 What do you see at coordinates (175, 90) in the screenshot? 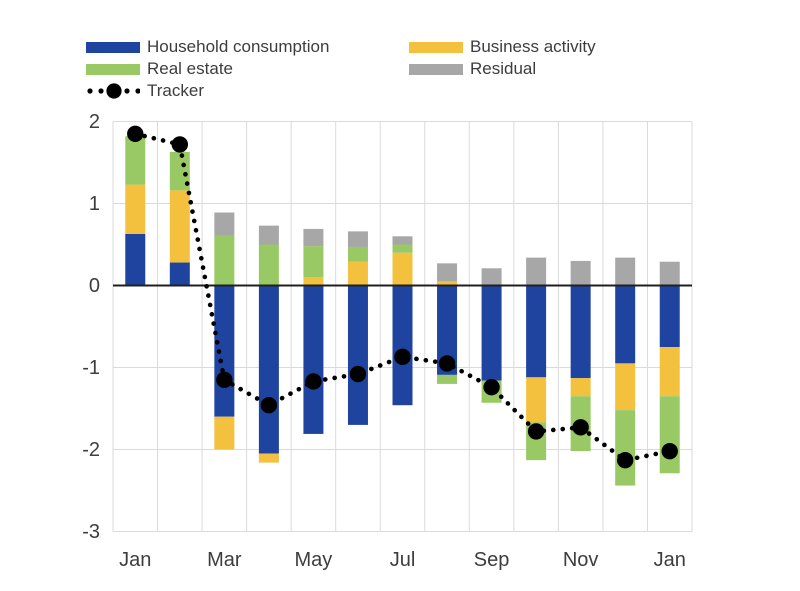
I see `legend-label-tracker: Tracker` at bounding box center [175, 90].